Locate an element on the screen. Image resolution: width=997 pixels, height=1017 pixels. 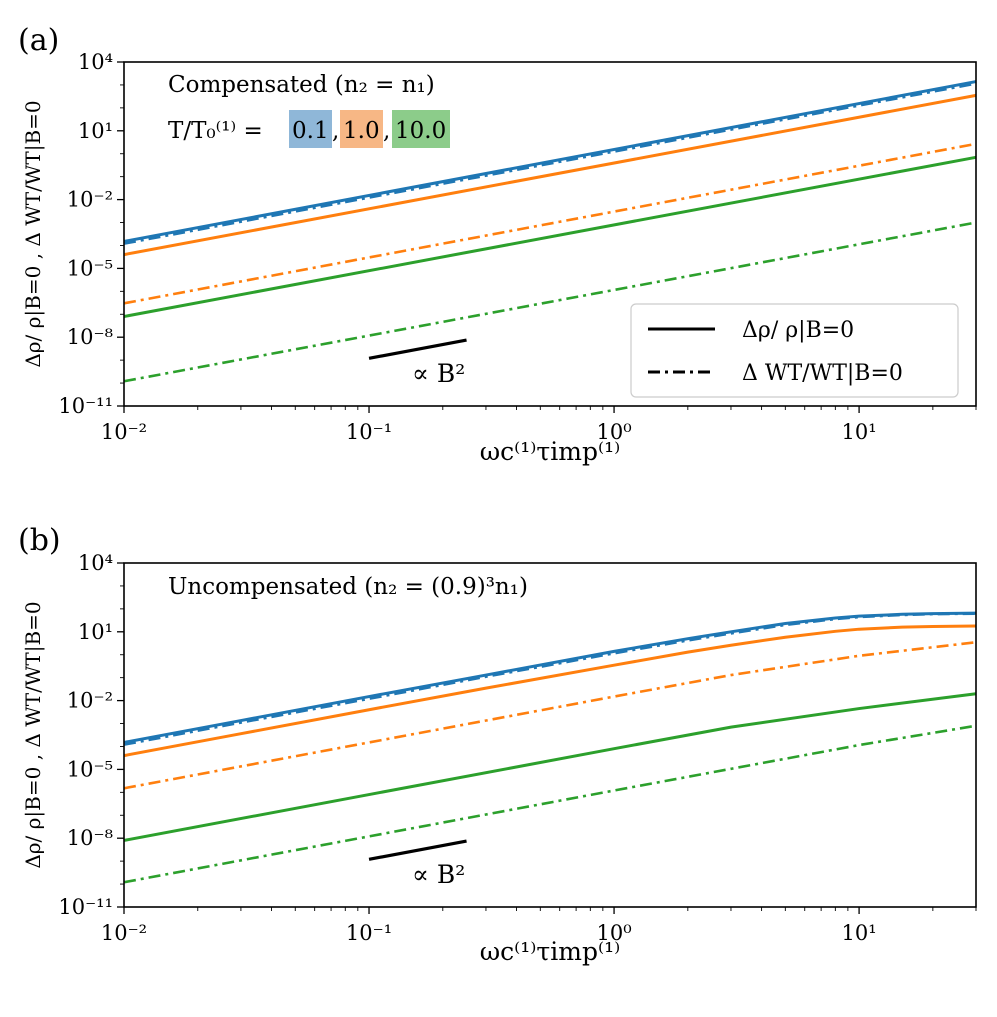
y-tick-label-a: 10⁻² is located at coordinates (90, 200).